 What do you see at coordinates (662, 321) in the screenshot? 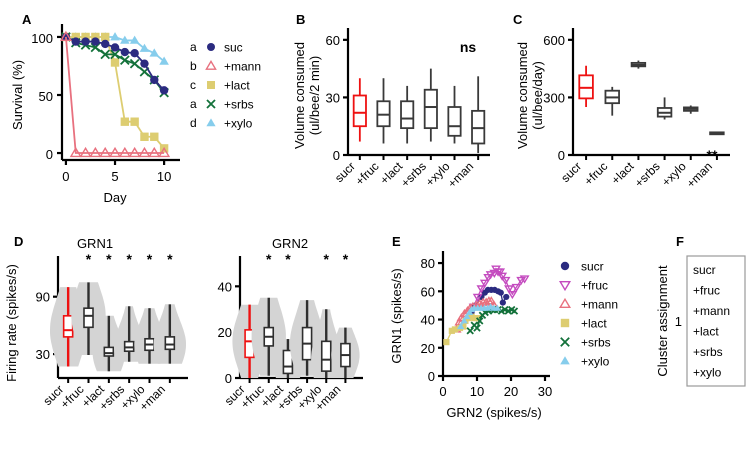
I see `panel-f-ylabel: Cluster assignment` at bounding box center [662, 321].